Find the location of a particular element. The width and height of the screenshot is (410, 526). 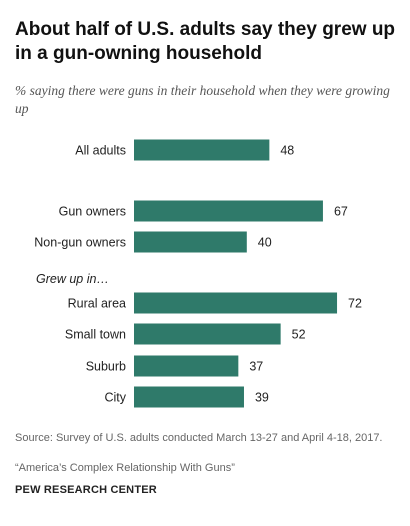

category-label-non-gun-owners: Non-gun owners is located at coordinates (80, 243).